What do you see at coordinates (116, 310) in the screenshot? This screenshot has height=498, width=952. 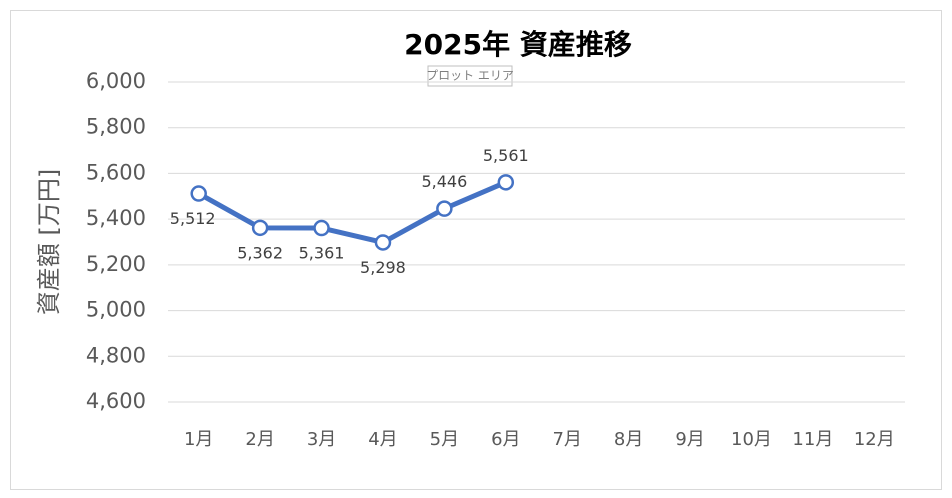 I see `y-tick-label: 5,000` at bounding box center [116, 310].